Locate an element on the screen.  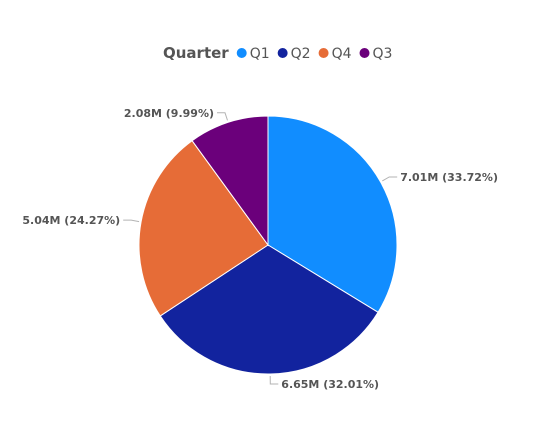
legend-item-q4: Q4 is located at coordinates (335, 54).